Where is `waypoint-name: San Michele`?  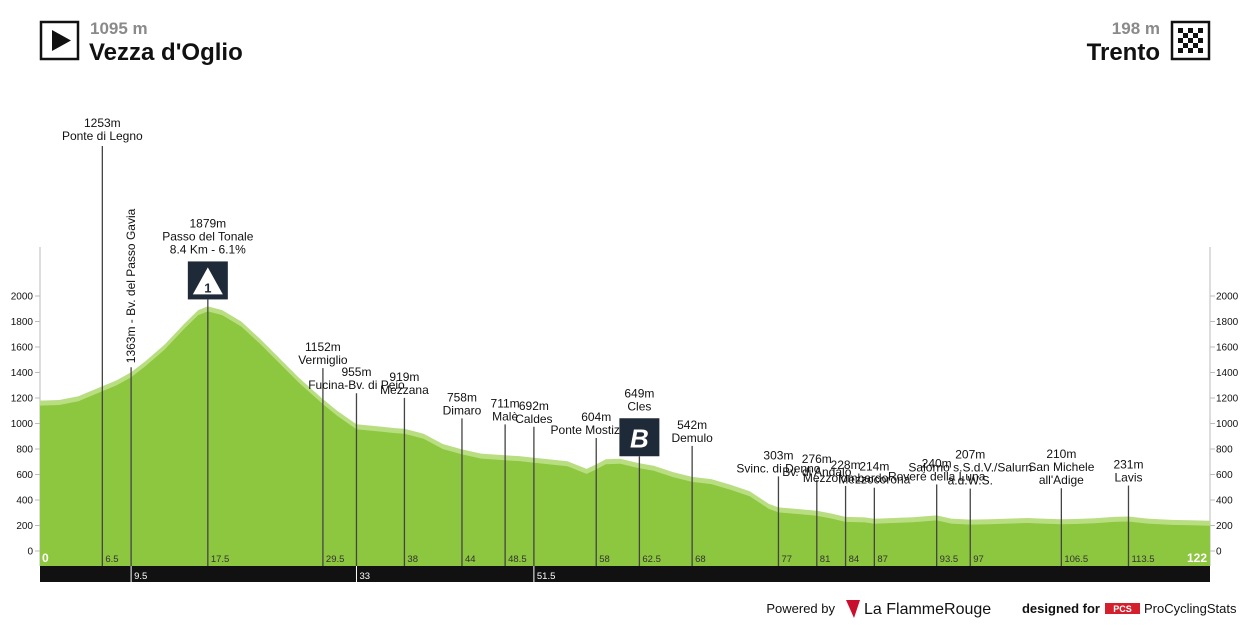
waypoint-name: San Michele is located at coordinates (1061, 467).